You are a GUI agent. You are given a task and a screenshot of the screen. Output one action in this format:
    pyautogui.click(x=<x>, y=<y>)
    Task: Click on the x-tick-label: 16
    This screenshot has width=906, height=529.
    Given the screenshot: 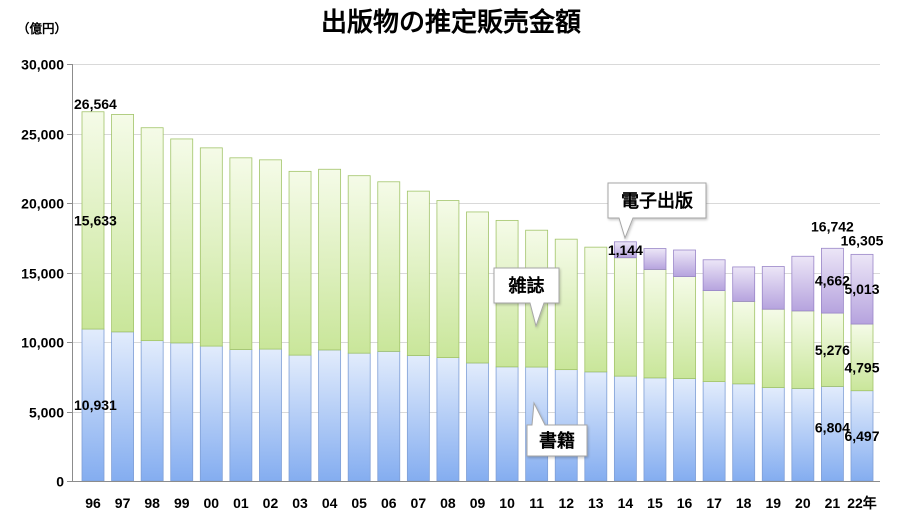 What is the action you would take?
    pyautogui.click(x=685, y=503)
    